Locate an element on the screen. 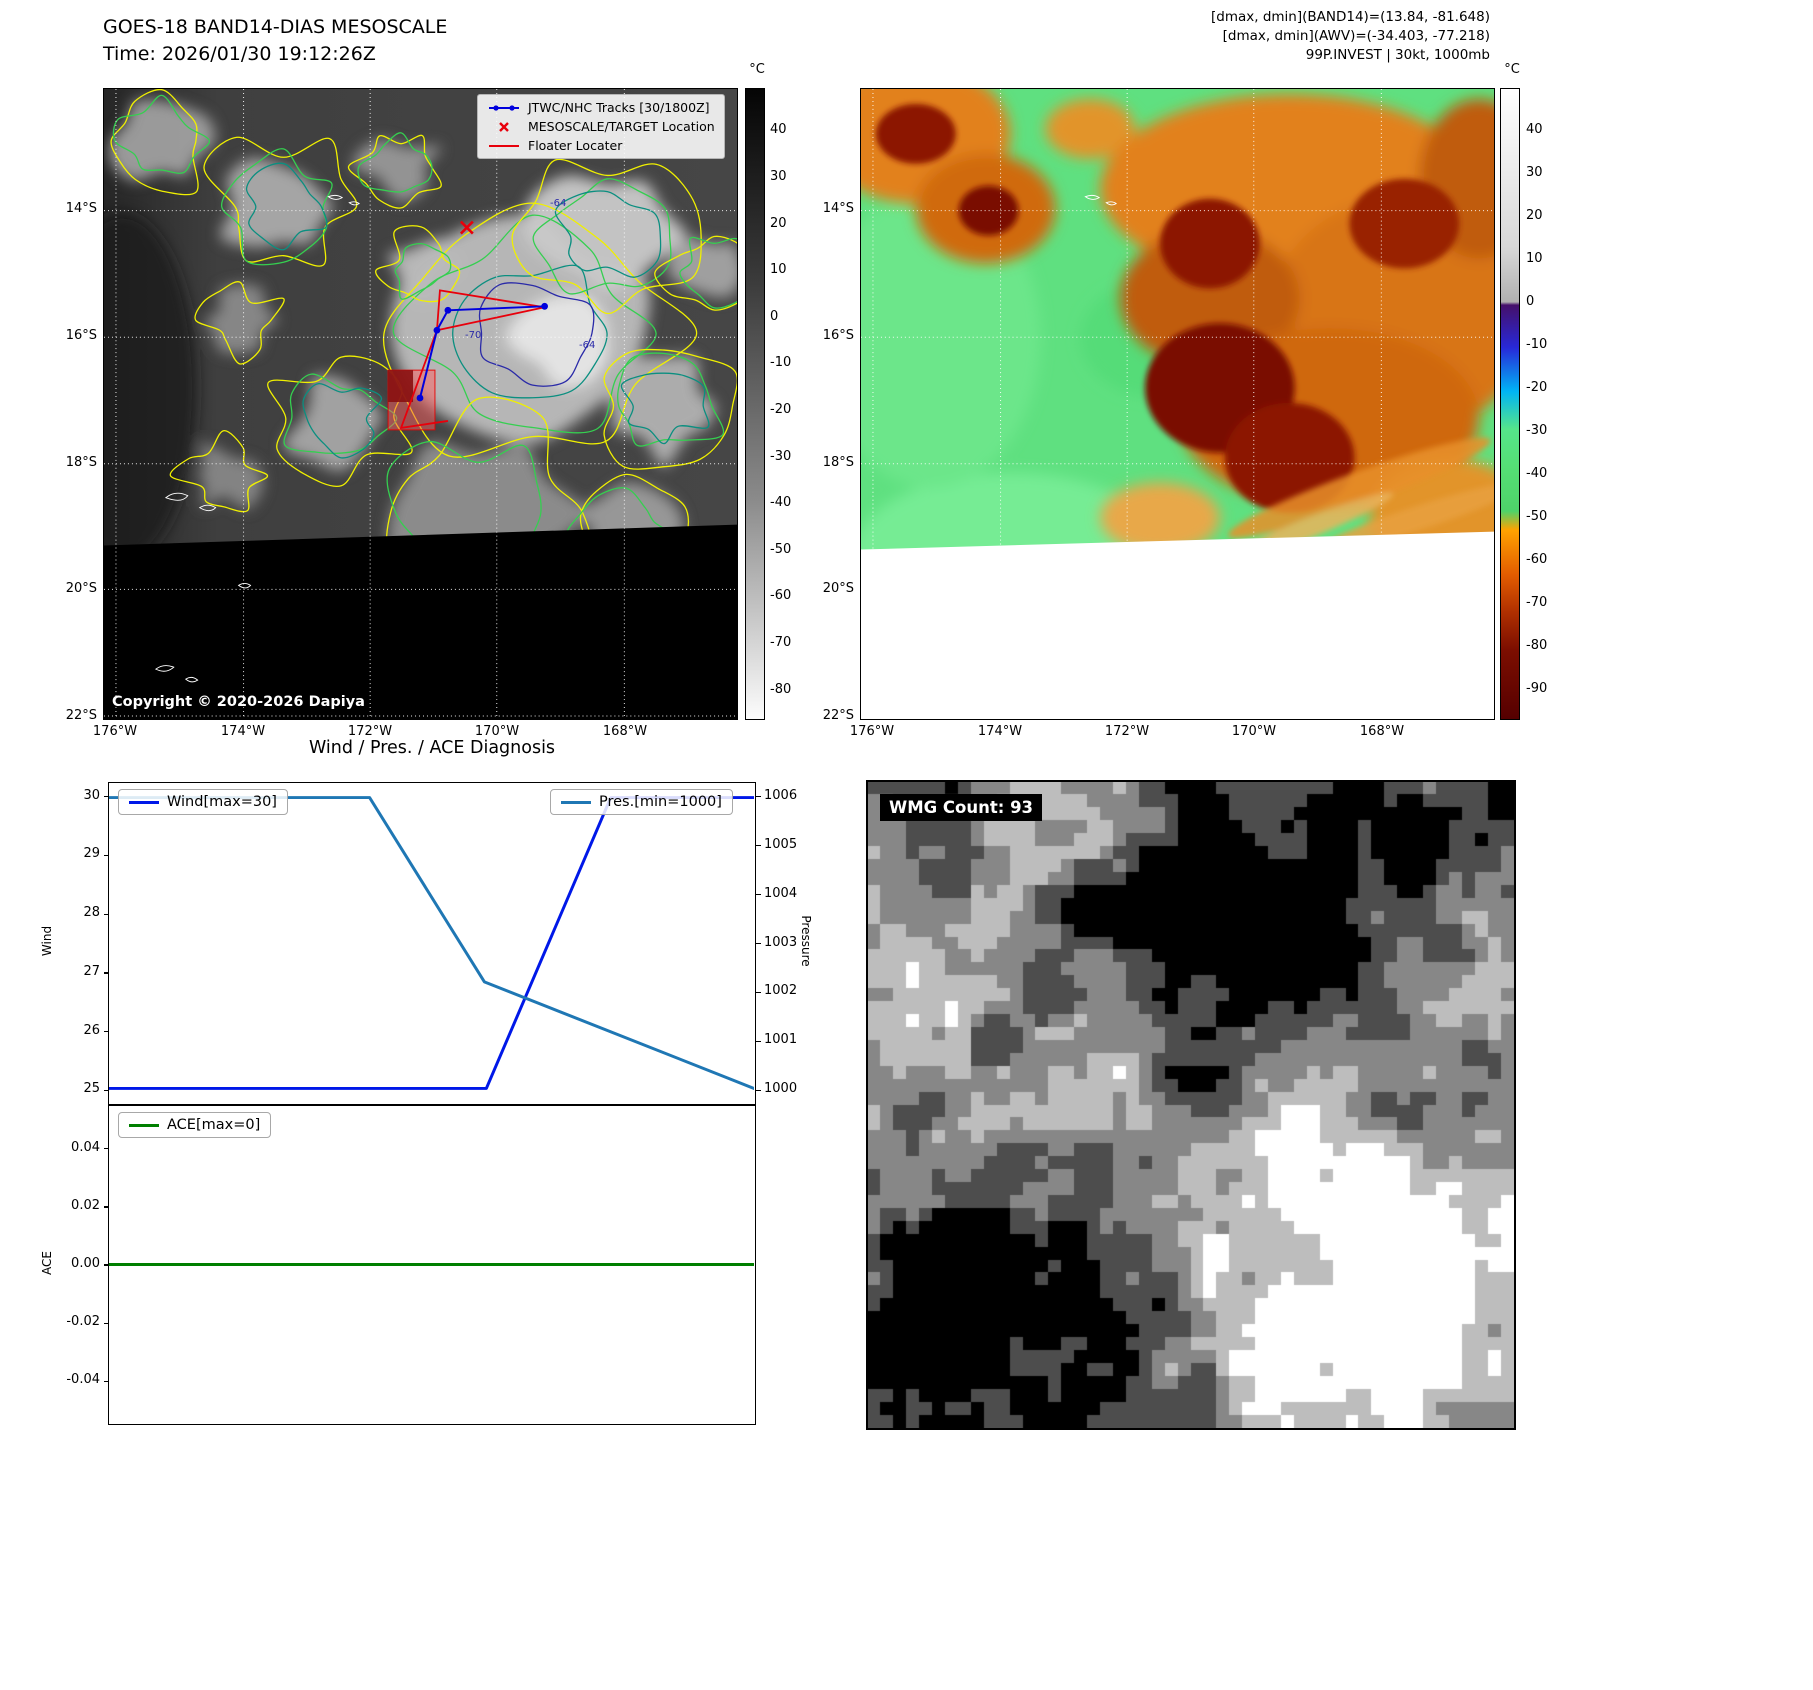  b14-no-data-region is located at coordinates (420, 621).